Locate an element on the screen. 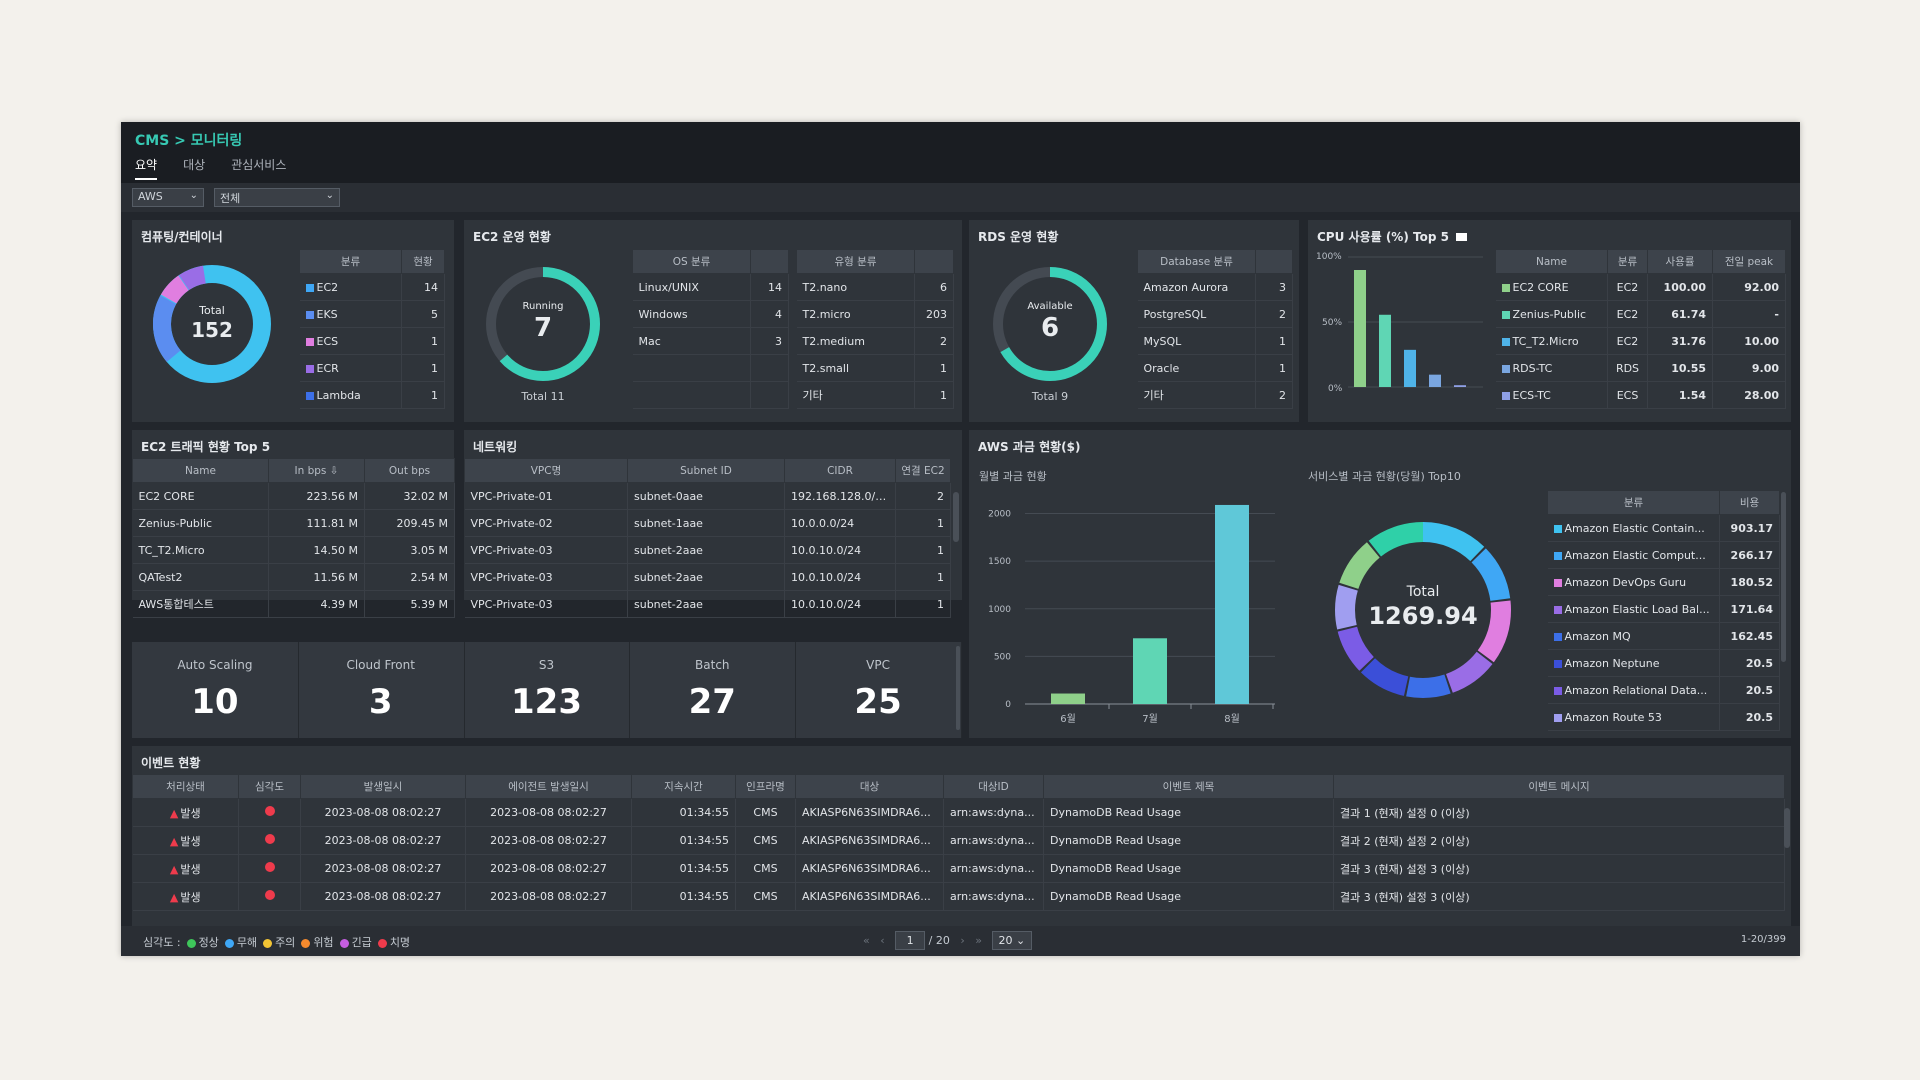 This screenshot has height=1080, width=1920. table-row: EC2 14 is located at coordinates (372, 287).